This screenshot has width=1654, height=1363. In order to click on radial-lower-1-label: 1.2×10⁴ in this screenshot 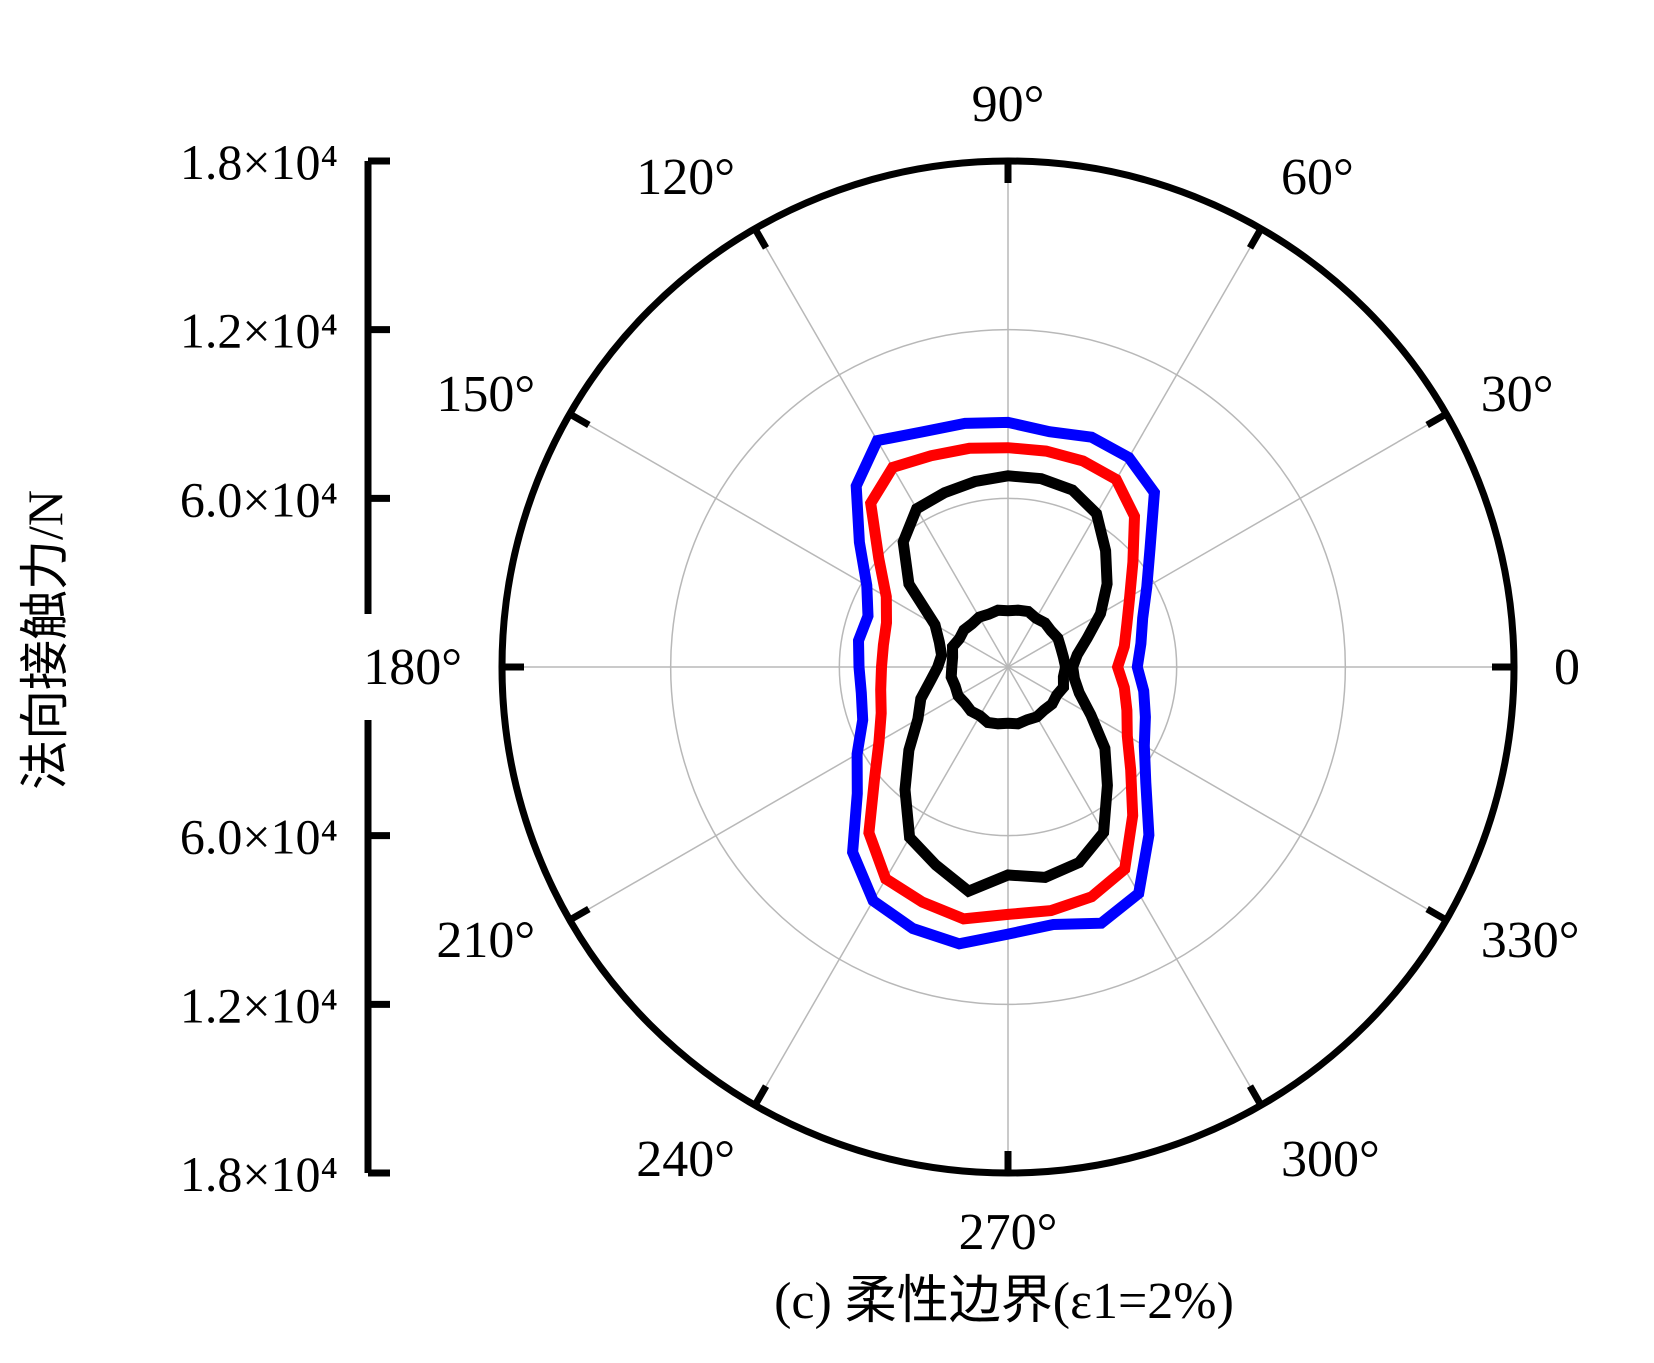, I will do `click(259, 1005)`.